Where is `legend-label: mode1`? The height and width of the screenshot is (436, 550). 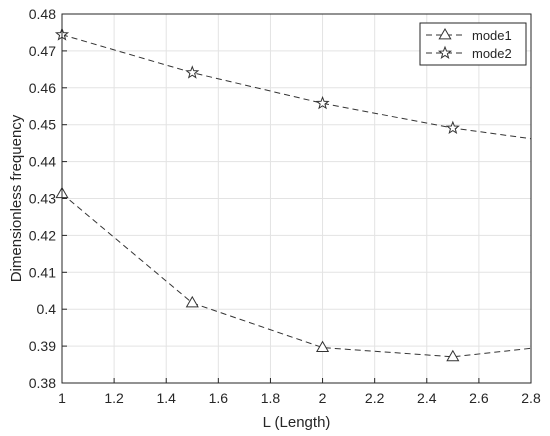 legend-label: mode1 is located at coordinates (492, 35).